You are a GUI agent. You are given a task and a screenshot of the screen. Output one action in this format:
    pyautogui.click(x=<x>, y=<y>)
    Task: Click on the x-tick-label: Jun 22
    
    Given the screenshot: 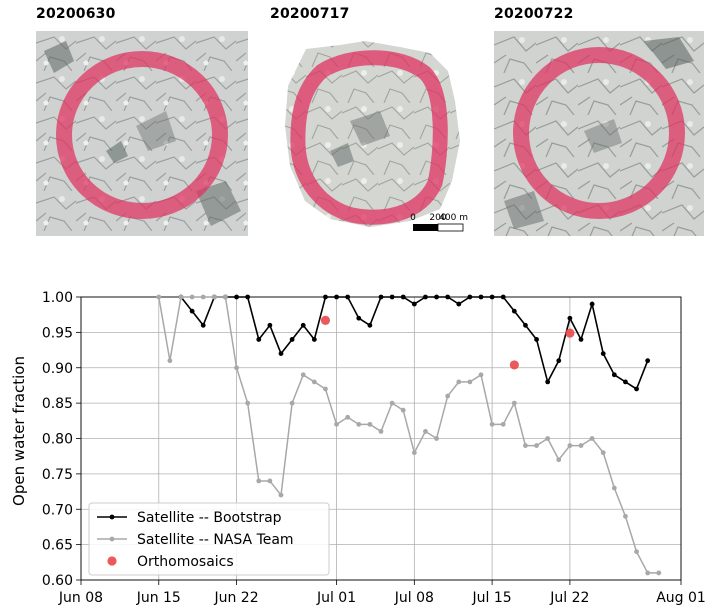 What is the action you would take?
    pyautogui.click(x=235, y=598)
    